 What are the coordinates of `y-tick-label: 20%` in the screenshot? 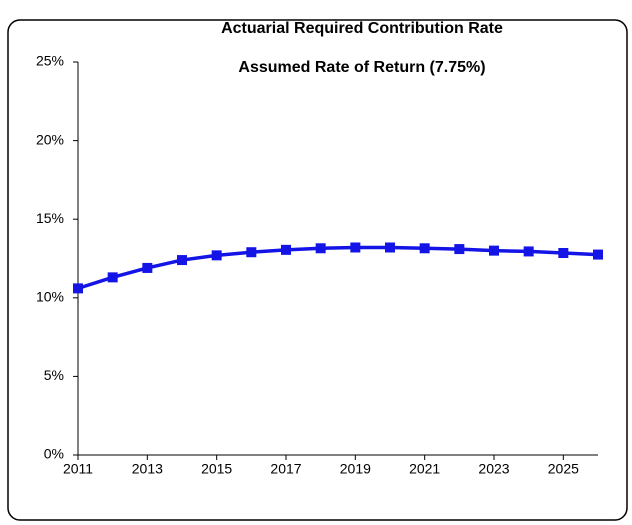 It's located at (50, 139).